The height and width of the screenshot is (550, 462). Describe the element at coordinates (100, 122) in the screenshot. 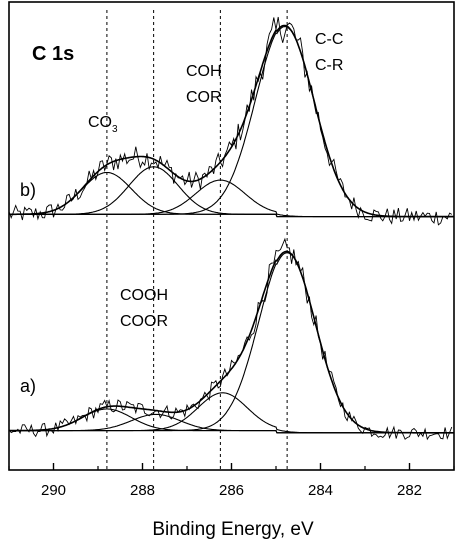

I see `annotation-co3: CO` at that location.